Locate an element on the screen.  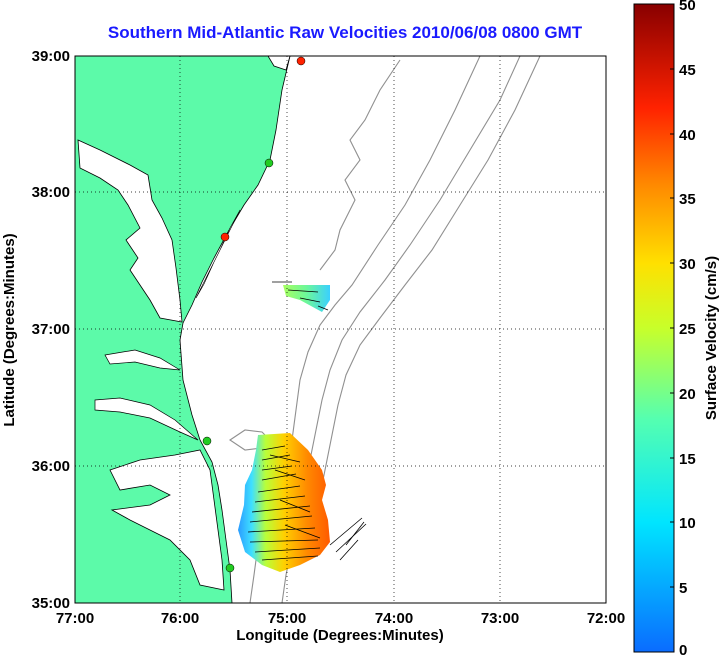
colorbar-tick-label: 35 is located at coordinates (687, 199).